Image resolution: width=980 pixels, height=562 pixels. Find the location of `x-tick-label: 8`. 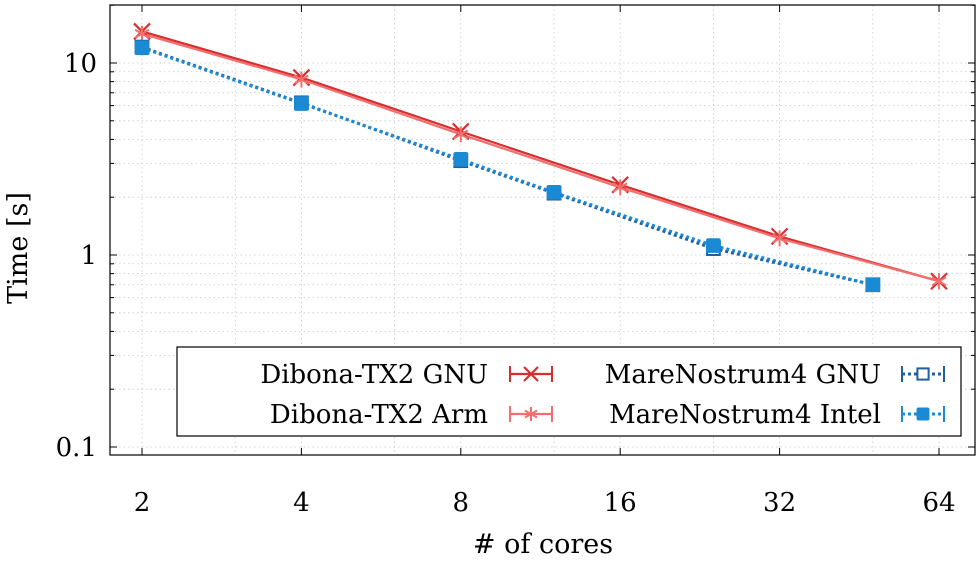

x-tick-label: 8 is located at coordinates (461, 503).